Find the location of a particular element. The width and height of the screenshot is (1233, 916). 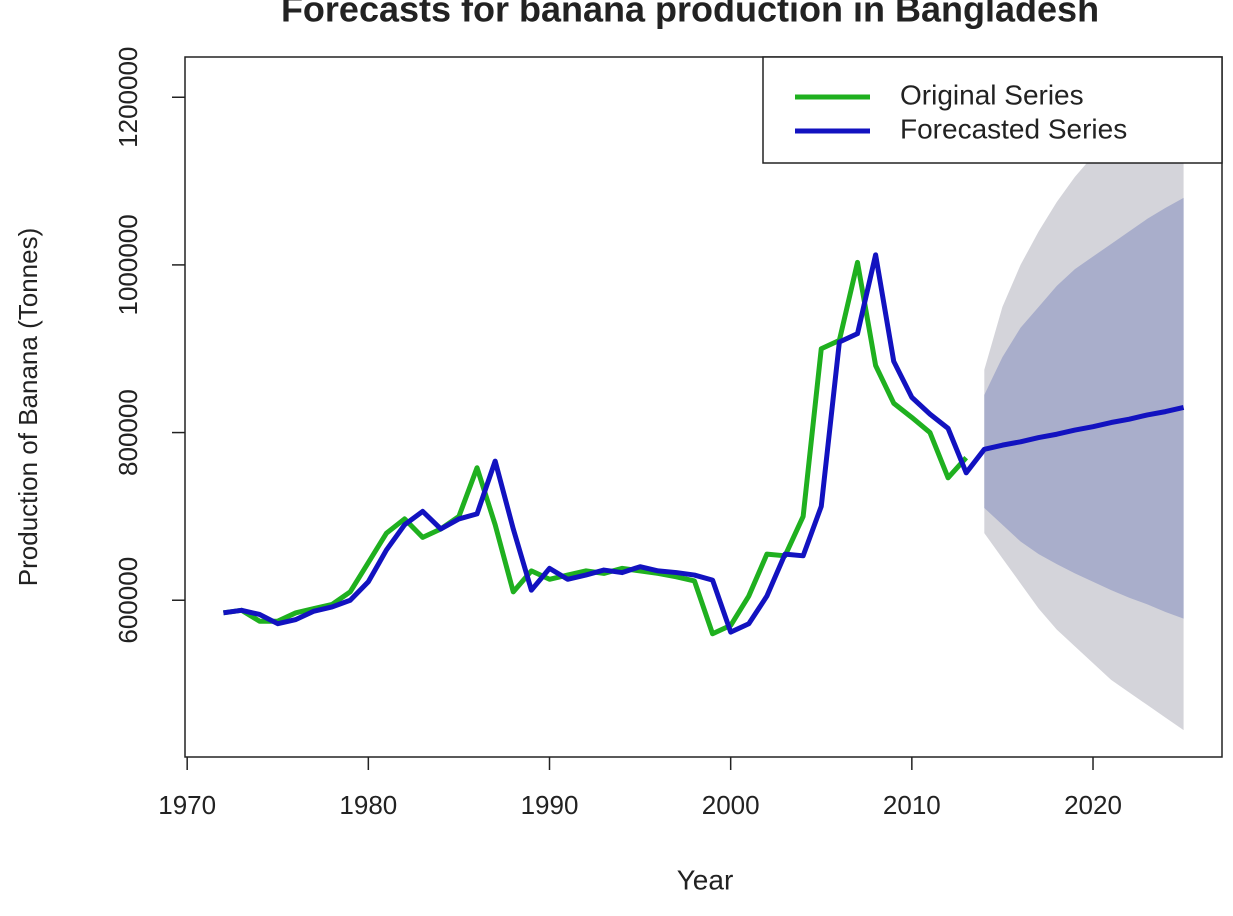

forecast-band is located at coordinates (1084, 408).